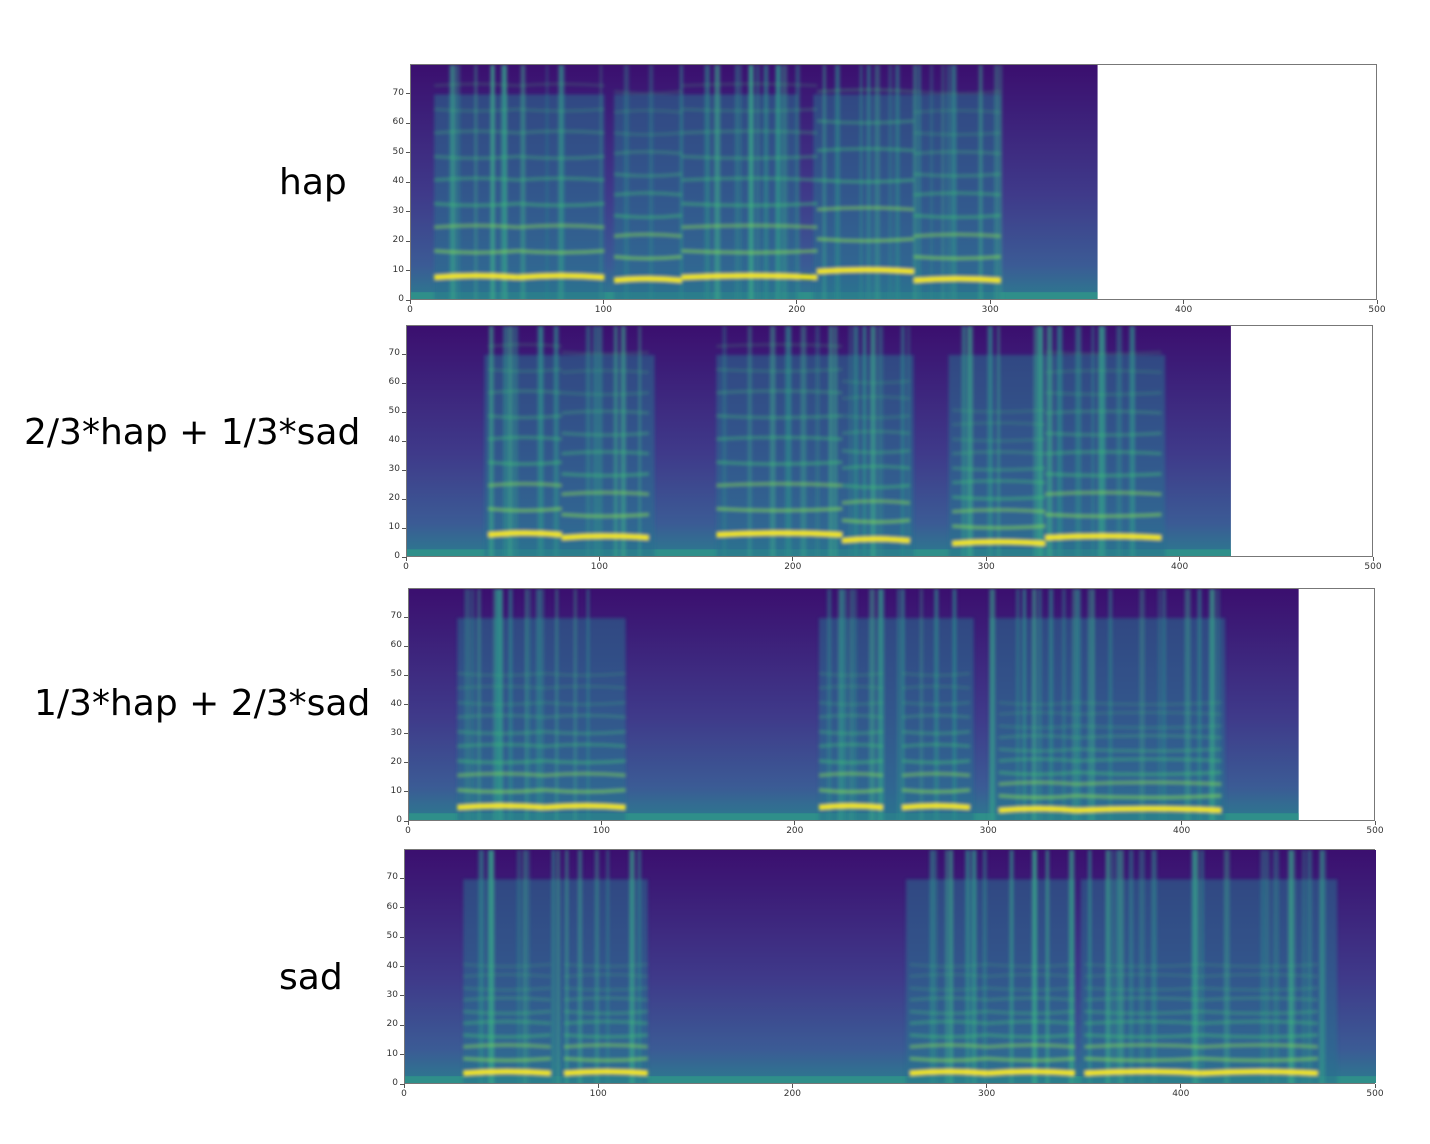  What do you see at coordinates (311, 977) in the screenshot?
I see `label-sad: sad` at bounding box center [311, 977].